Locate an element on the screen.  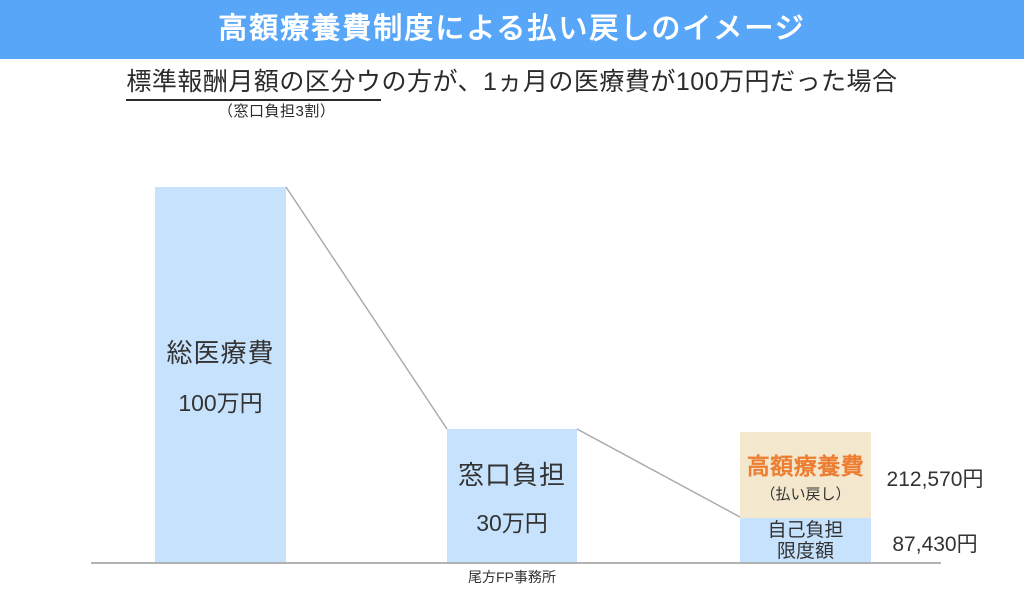
page-title: 高額療養費制度による払い戻しのイメージ is located at coordinates (512, 29).